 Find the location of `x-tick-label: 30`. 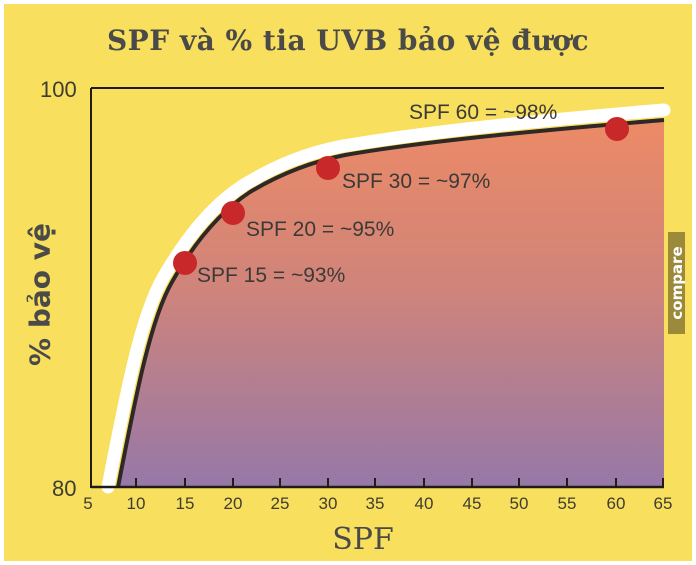

x-tick-label: 30 is located at coordinates (328, 503).